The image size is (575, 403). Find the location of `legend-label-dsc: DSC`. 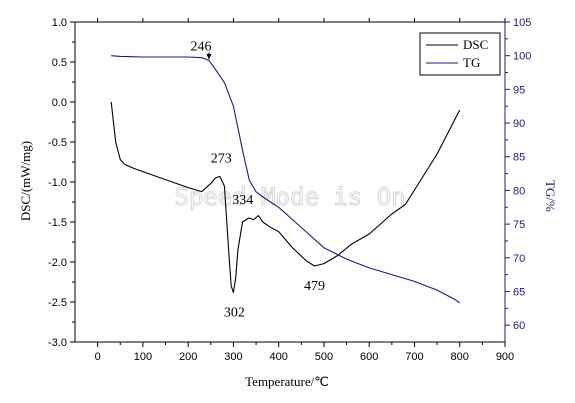

legend-label-dsc: DSC is located at coordinates (475, 44).